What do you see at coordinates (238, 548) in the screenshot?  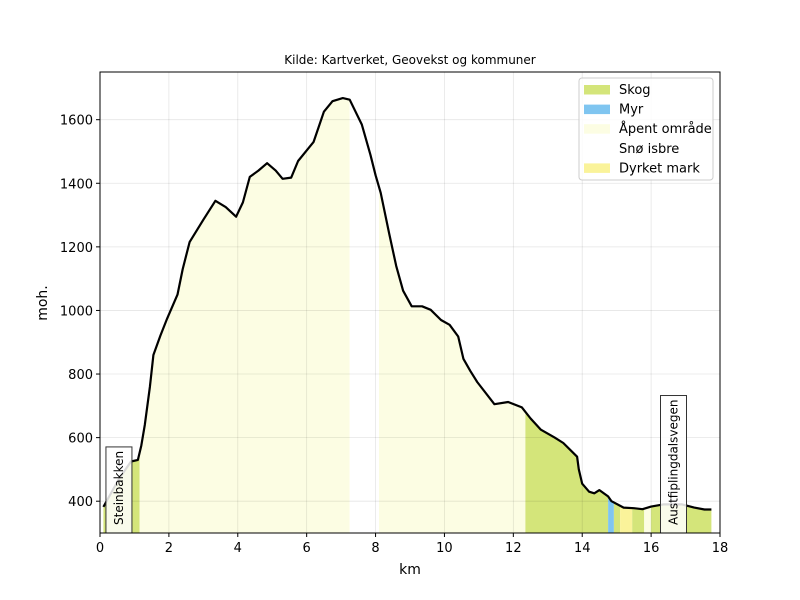 I see `x-tick-label: 4` at bounding box center [238, 548].